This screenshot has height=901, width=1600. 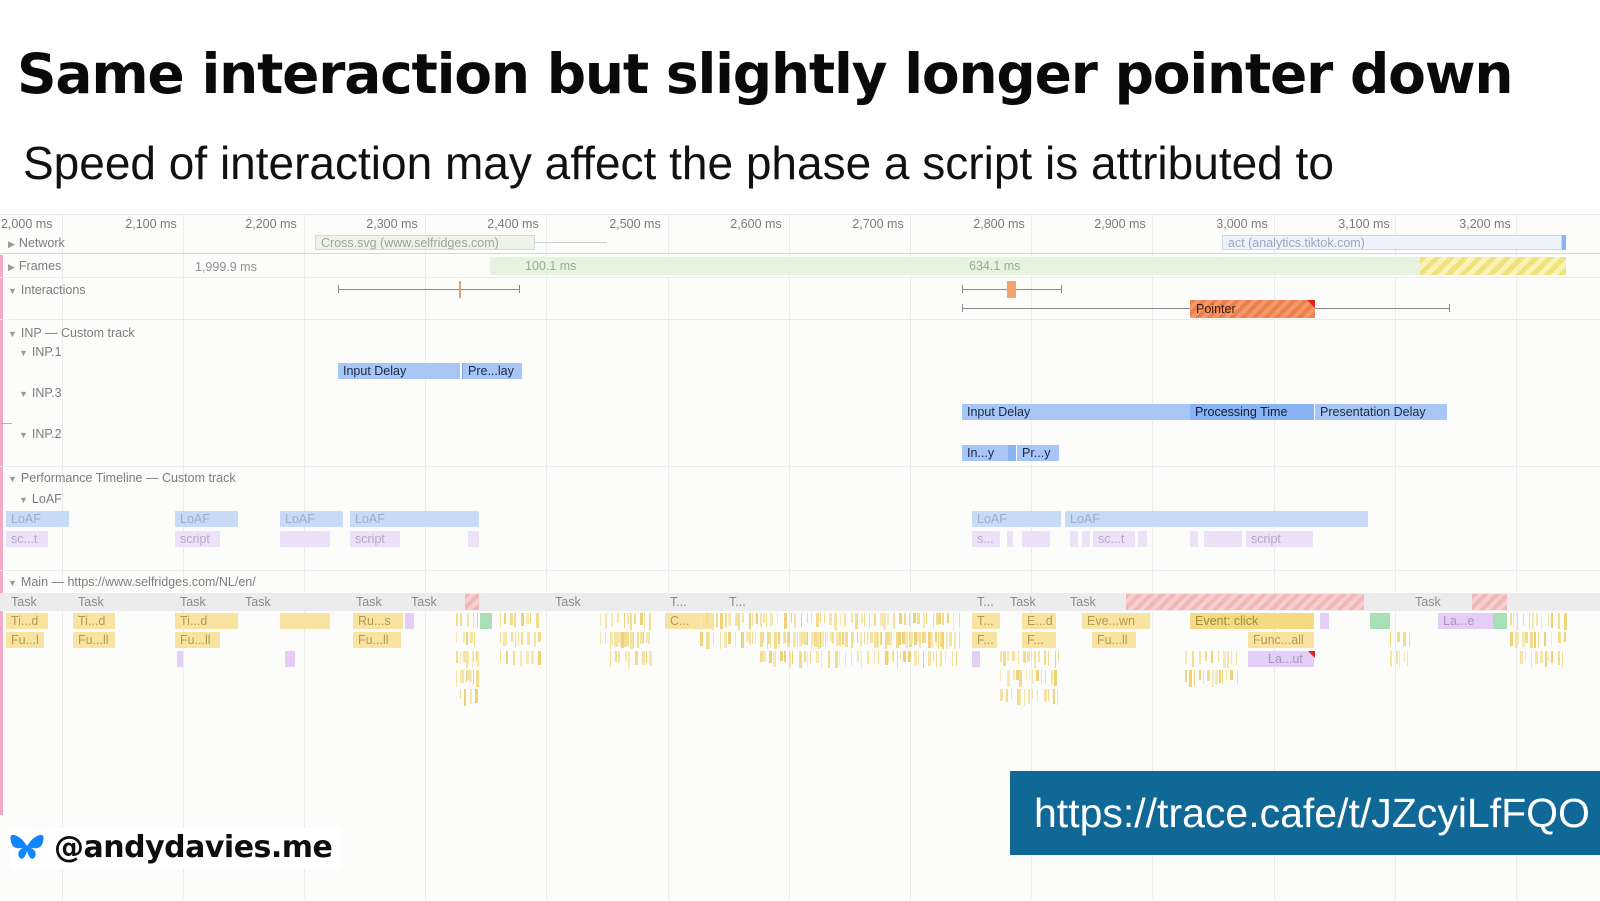 I want to click on frame-partial, so click(x=1493, y=266).